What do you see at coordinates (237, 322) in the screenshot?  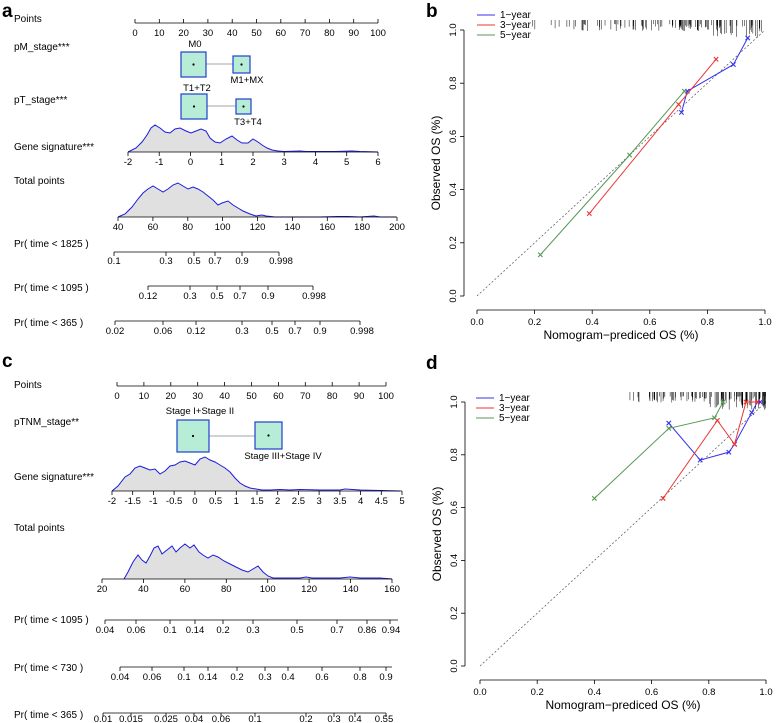 I see `a-pr365-axis` at bounding box center [237, 322].